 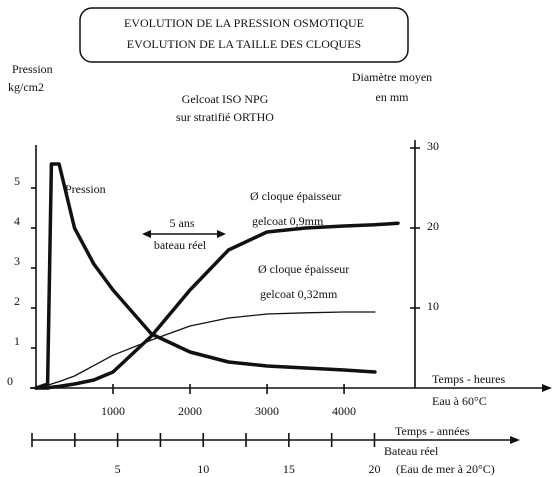 I want to click on x-tick-label: 4000, so click(x=344, y=411).